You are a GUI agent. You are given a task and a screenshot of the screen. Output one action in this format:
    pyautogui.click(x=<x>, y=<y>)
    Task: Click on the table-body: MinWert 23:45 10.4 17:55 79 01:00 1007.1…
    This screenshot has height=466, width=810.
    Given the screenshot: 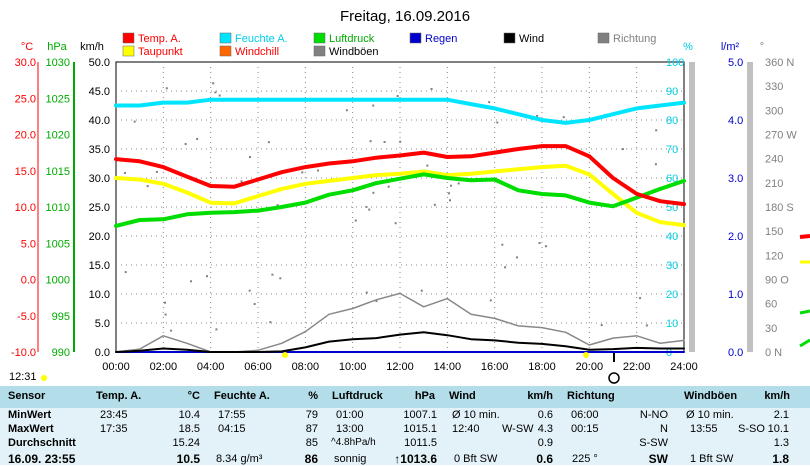 What is the action you would take?
    pyautogui.click(x=405, y=437)
    